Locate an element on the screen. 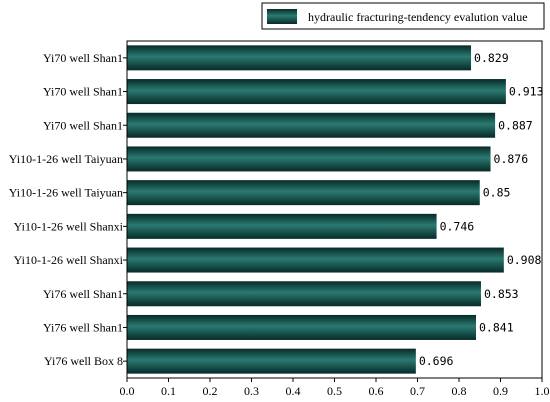 This screenshot has width=550, height=402. bar-value-label: 0.908 is located at coordinates (524, 260).